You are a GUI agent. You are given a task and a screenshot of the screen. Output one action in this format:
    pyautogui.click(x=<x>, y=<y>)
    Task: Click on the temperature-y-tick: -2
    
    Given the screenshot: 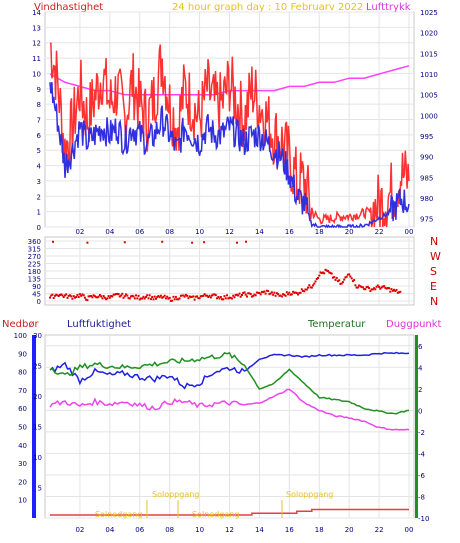 What is the action you would take?
    pyautogui.click(x=421, y=433)
    